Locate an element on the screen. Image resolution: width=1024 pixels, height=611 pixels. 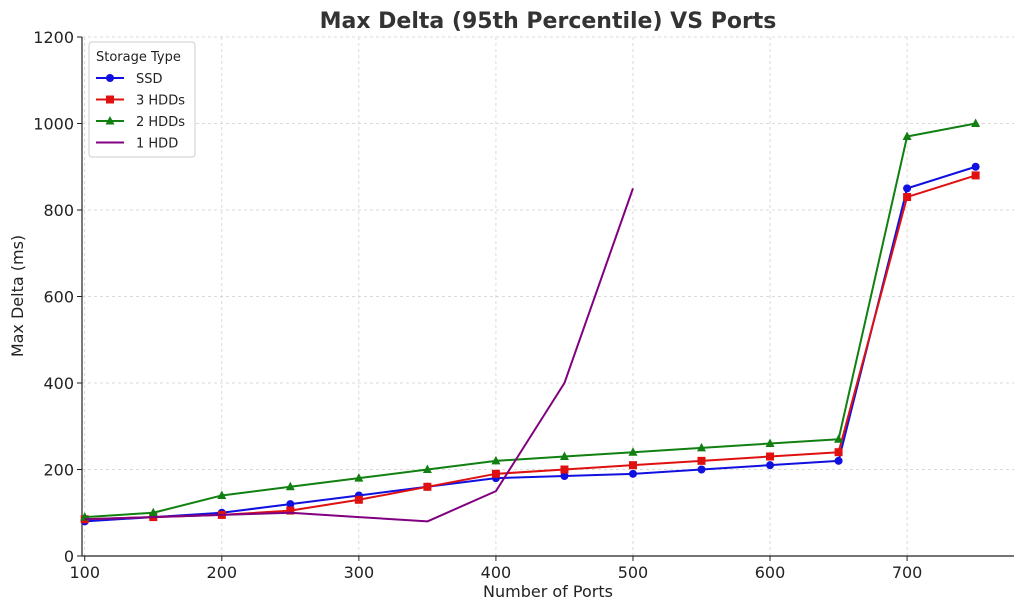
legend-marker-3-hdds is located at coordinates (110, 99).